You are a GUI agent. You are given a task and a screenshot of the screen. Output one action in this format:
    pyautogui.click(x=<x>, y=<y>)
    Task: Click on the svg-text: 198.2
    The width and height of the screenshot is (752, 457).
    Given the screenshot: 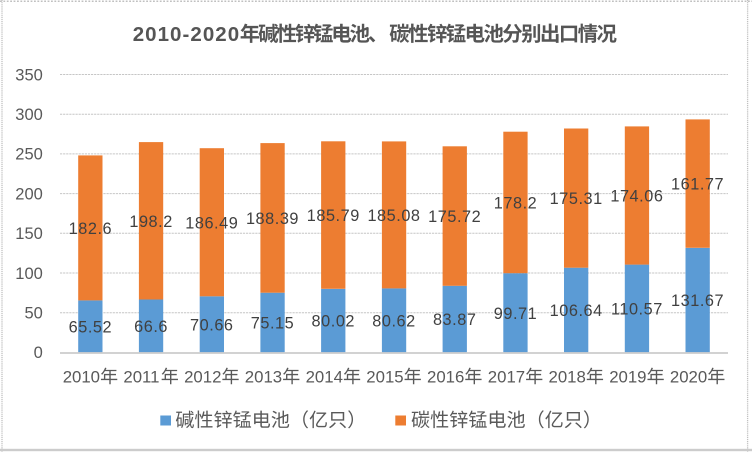 What is the action you would take?
    pyautogui.click(x=151, y=222)
    